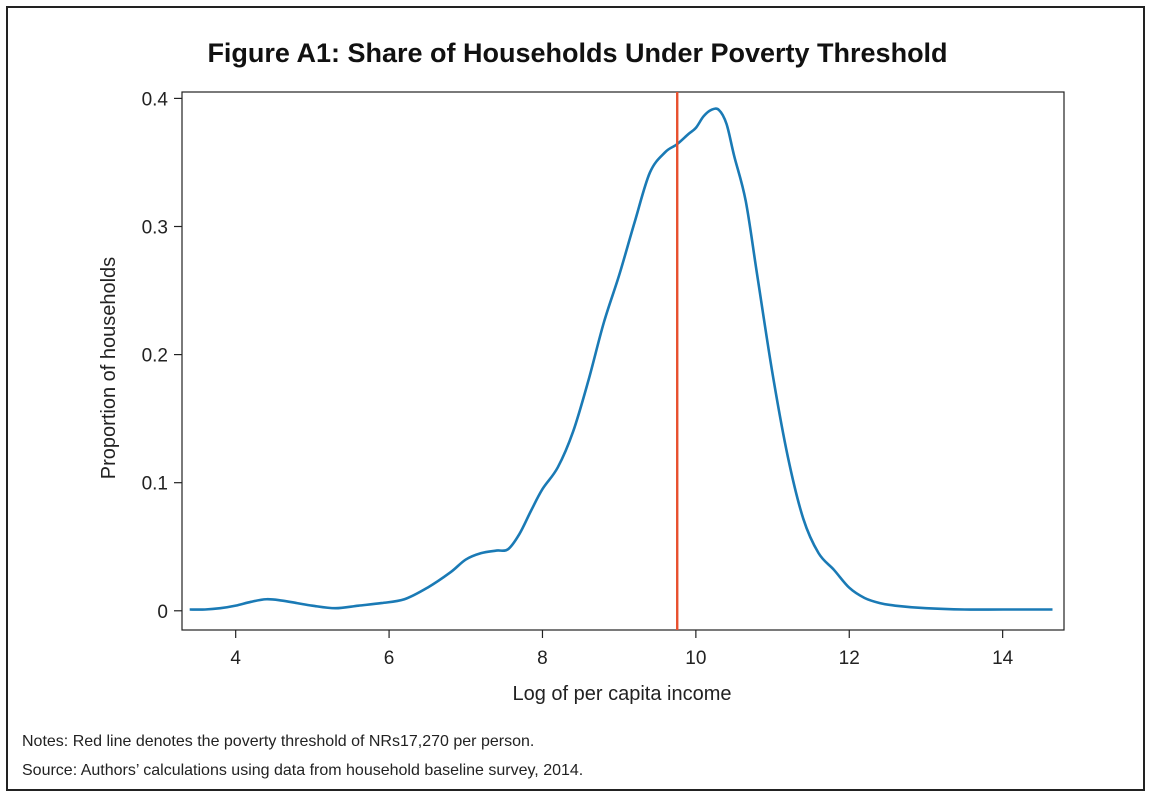  I want to click on y-tick-label-0: 0, so click(162, 612).